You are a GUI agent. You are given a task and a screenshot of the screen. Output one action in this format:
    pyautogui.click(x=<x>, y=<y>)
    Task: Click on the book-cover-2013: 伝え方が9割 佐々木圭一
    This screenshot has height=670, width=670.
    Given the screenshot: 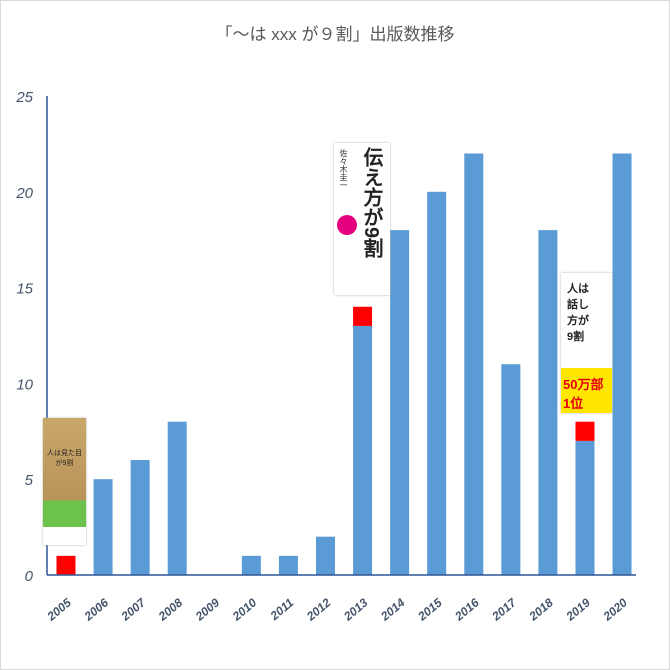 What is the action you would take?
    pyautogui.click(x=362, y=219)
    